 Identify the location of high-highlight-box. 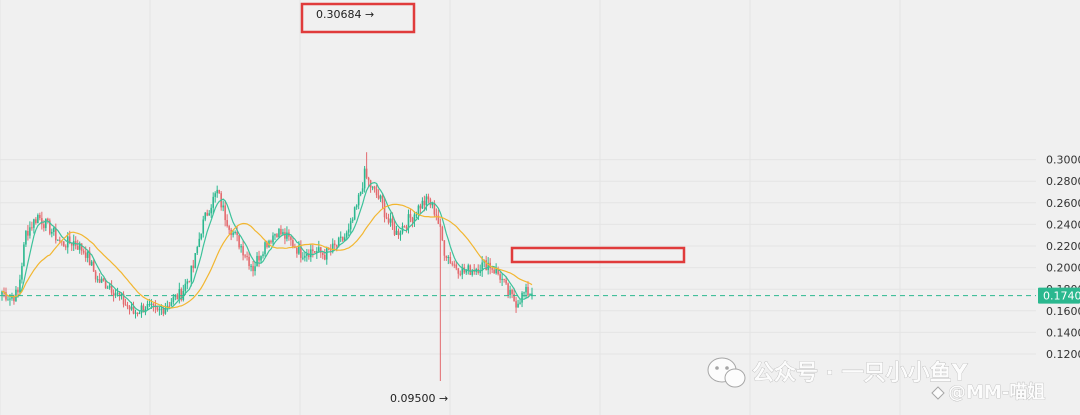
(358, 18).